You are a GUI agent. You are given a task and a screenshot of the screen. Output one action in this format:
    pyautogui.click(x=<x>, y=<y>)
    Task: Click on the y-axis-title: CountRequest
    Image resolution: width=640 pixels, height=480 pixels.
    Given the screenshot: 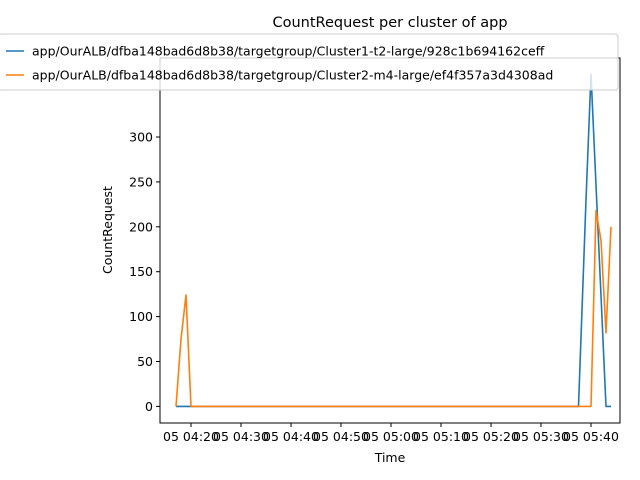 What is the action you would take?
    pyautogui.click(x=107, y=230)
    